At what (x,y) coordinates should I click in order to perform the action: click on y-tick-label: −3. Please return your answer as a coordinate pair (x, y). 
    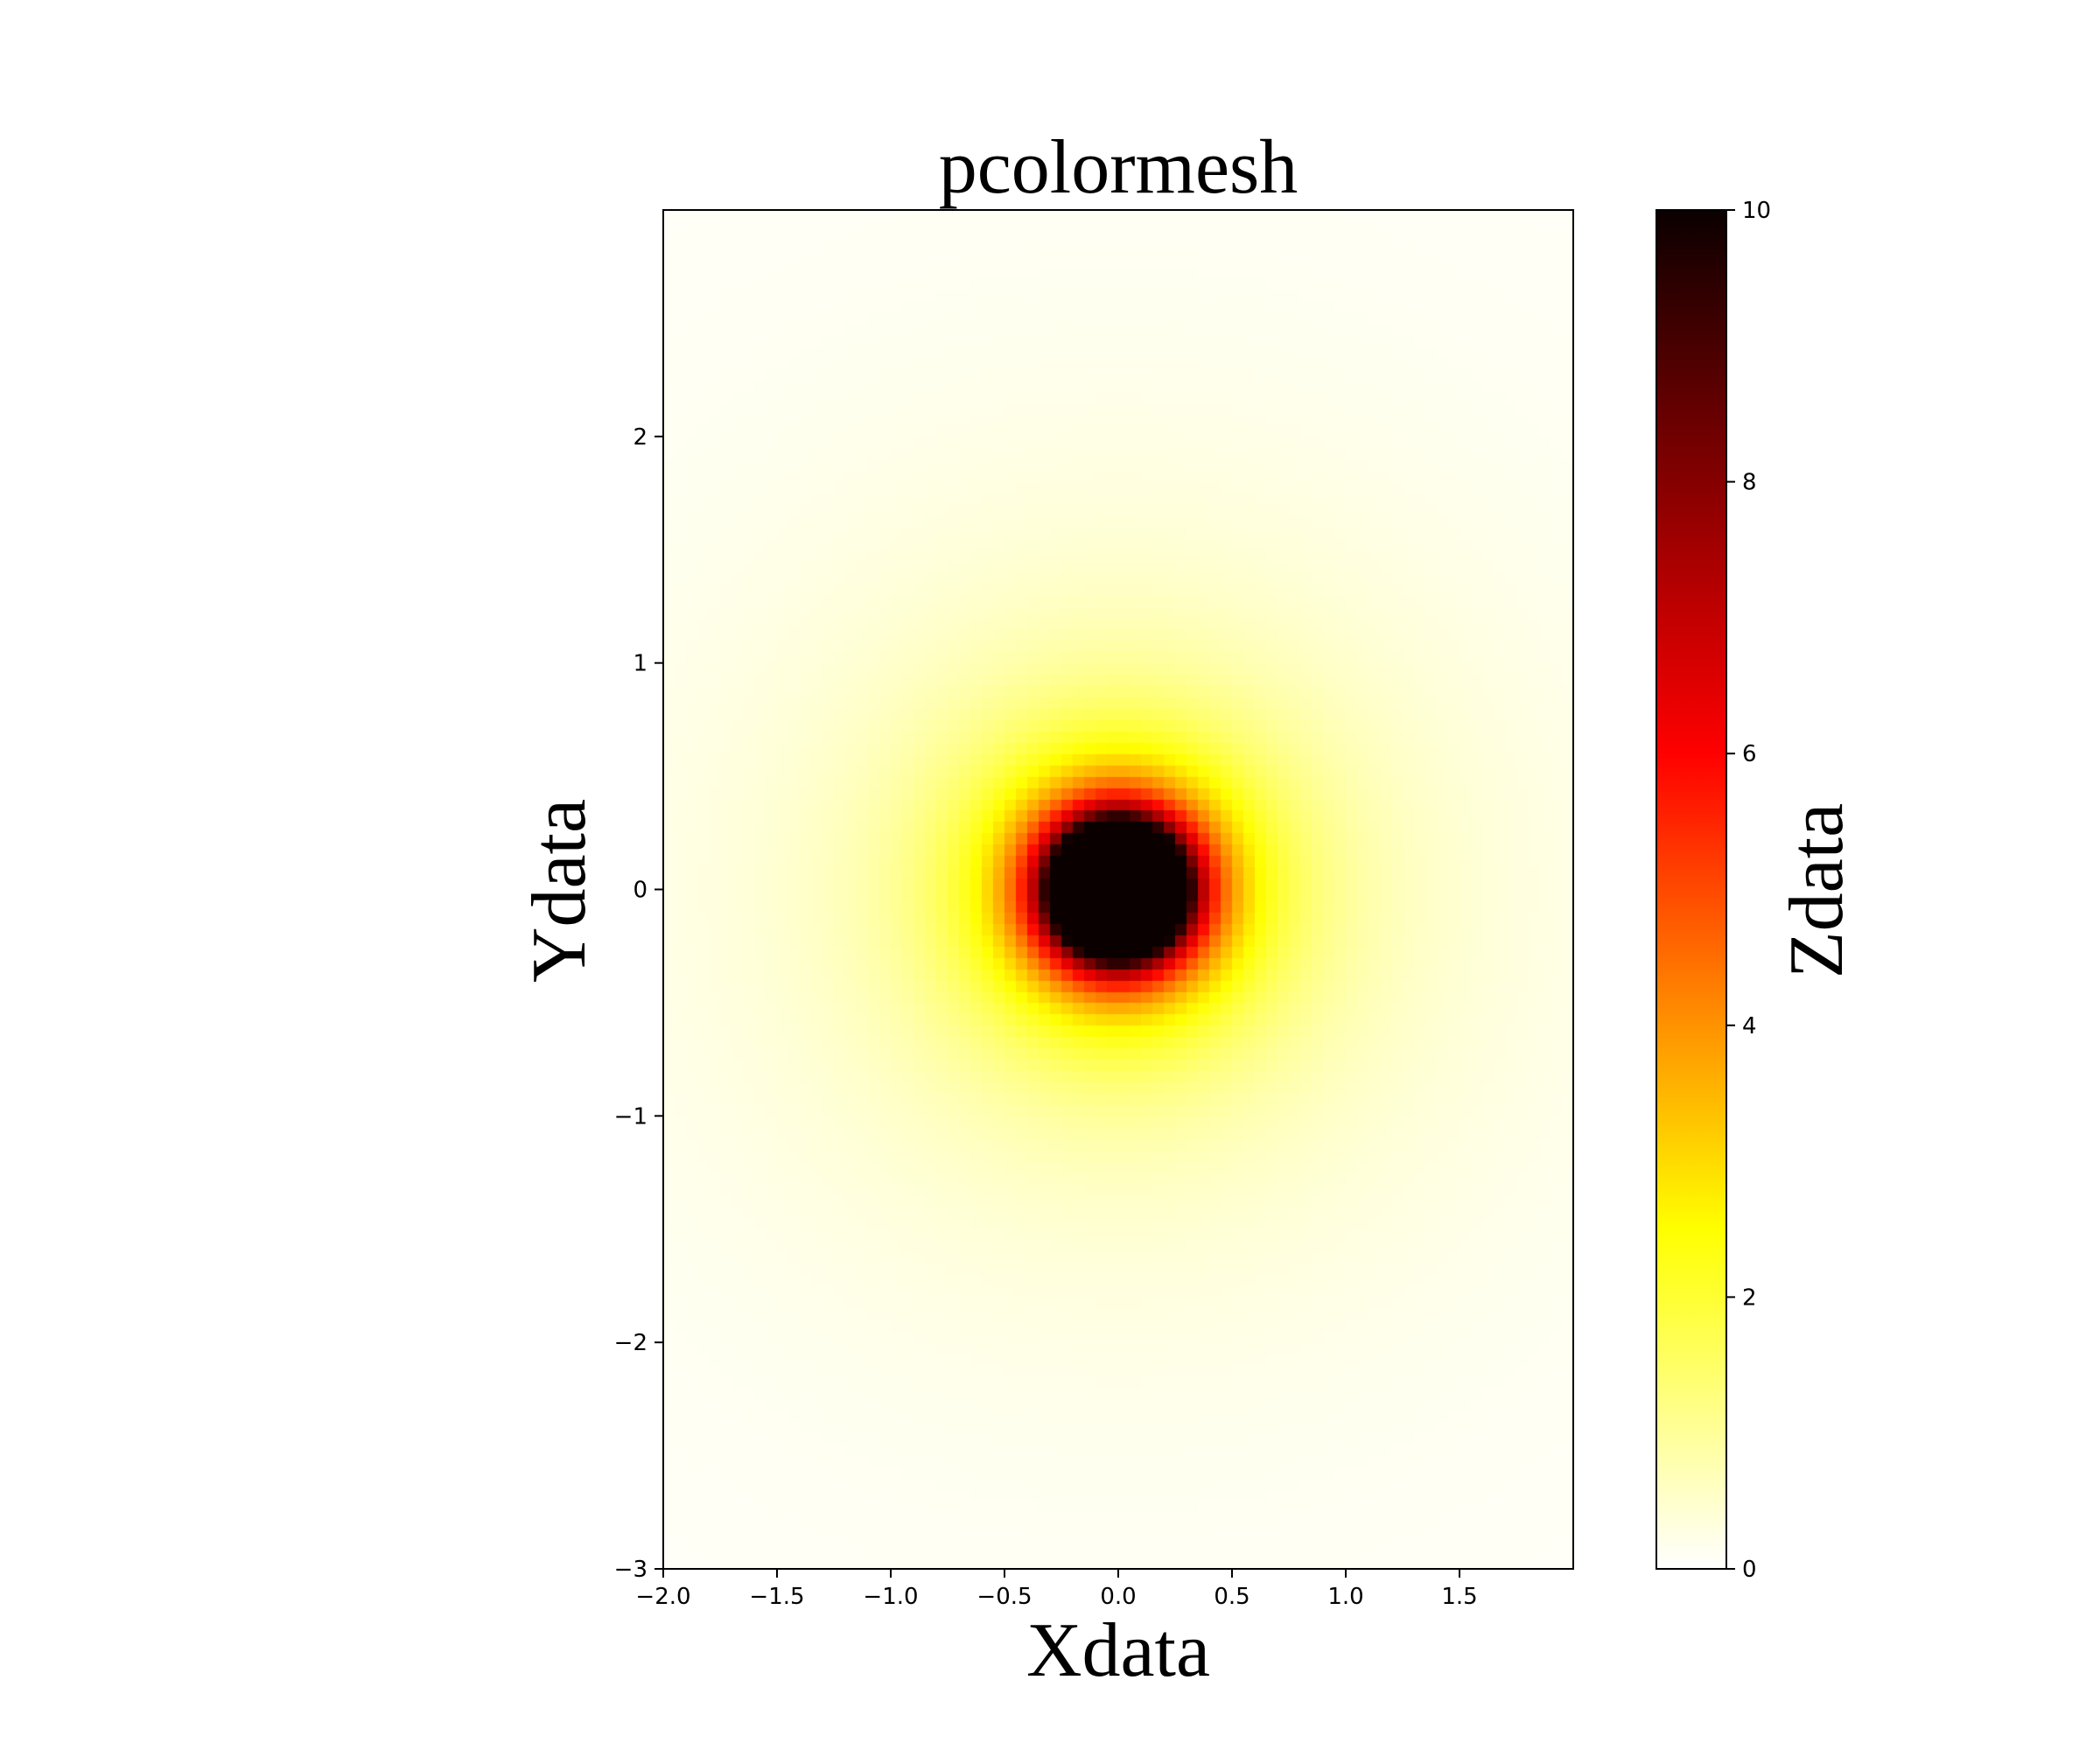
    Looking at the image, I should click on (631, 1570).